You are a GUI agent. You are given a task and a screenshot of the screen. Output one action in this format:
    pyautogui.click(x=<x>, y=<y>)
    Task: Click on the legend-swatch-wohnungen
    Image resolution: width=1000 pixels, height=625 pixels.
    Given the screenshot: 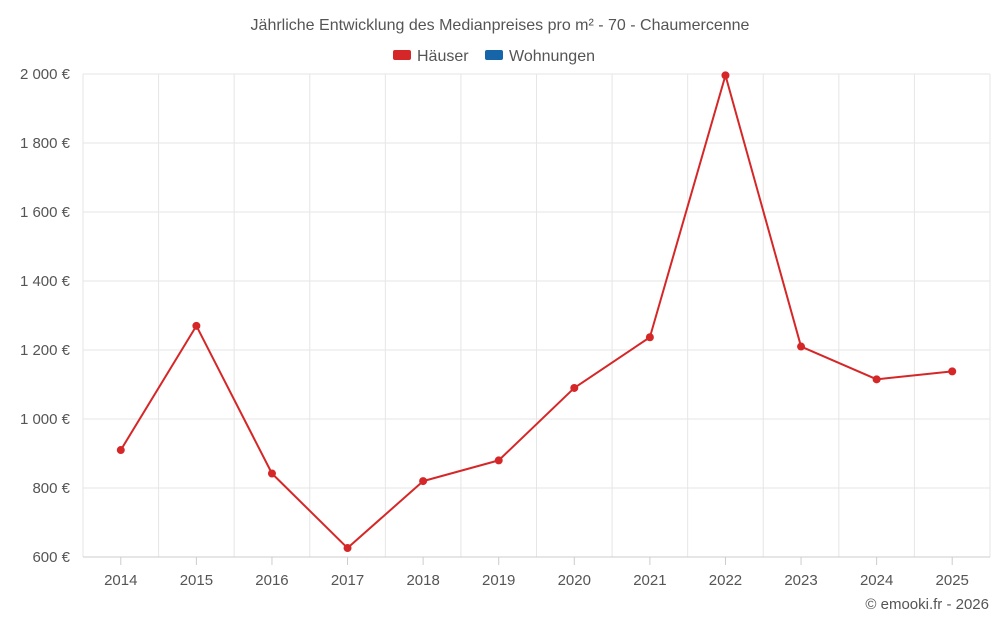 What is the action you would take?
    pyautogui.click(x=494, y=55)
    